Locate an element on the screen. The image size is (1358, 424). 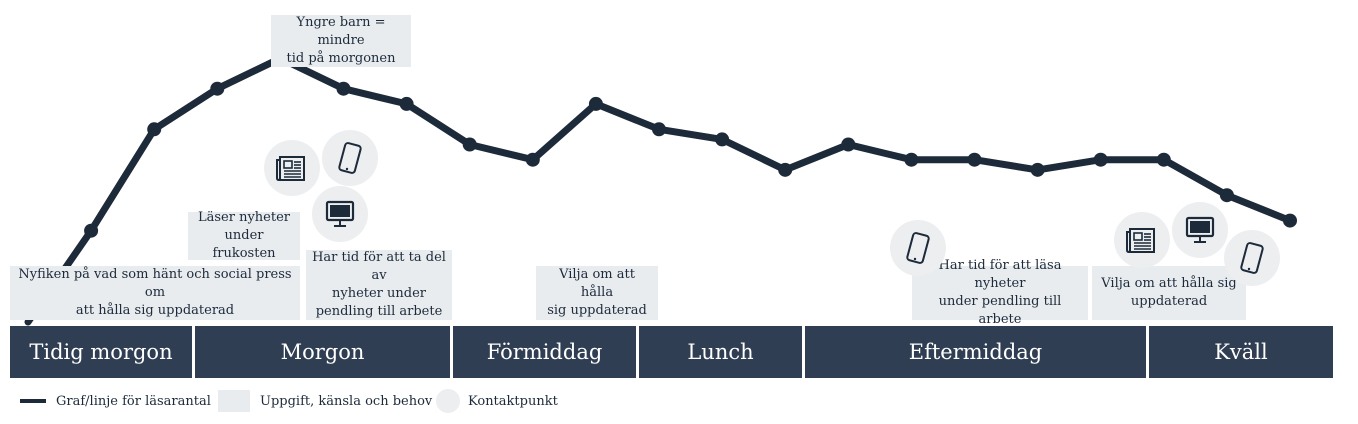
legend-dot-label: Kontaktpunkt is located at coordinates (513, 401).